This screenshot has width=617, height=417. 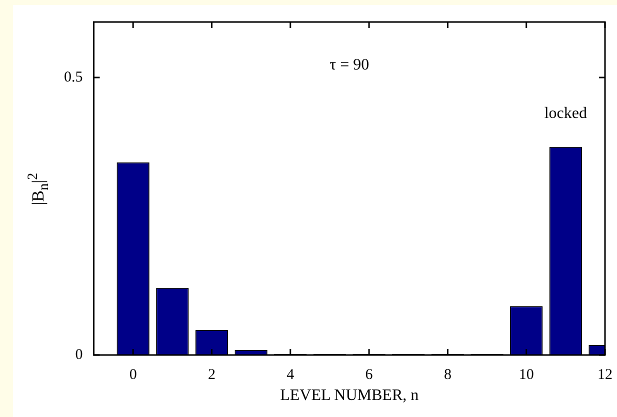 What do you see at coordinates (133, 374) in the screenshot?
I see `x-tick-label: 0` at bounding box center [133, 374].